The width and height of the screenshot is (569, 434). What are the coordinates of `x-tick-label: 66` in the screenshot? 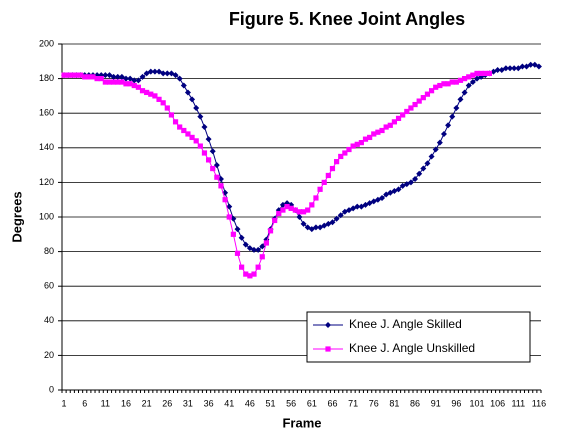 It's located at (332, 403).